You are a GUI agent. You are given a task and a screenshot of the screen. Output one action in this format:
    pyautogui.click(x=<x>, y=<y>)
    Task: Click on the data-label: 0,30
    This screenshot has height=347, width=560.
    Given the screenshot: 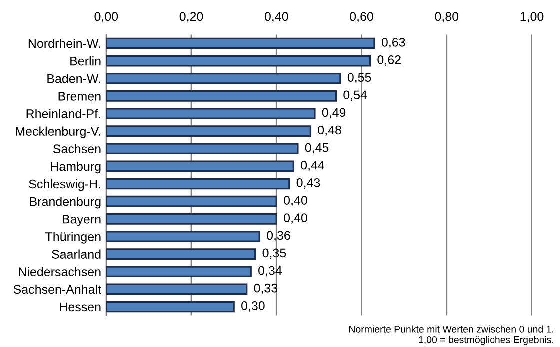 What is the action you would take?
    pyautogui.click(x=253, y=306)
    